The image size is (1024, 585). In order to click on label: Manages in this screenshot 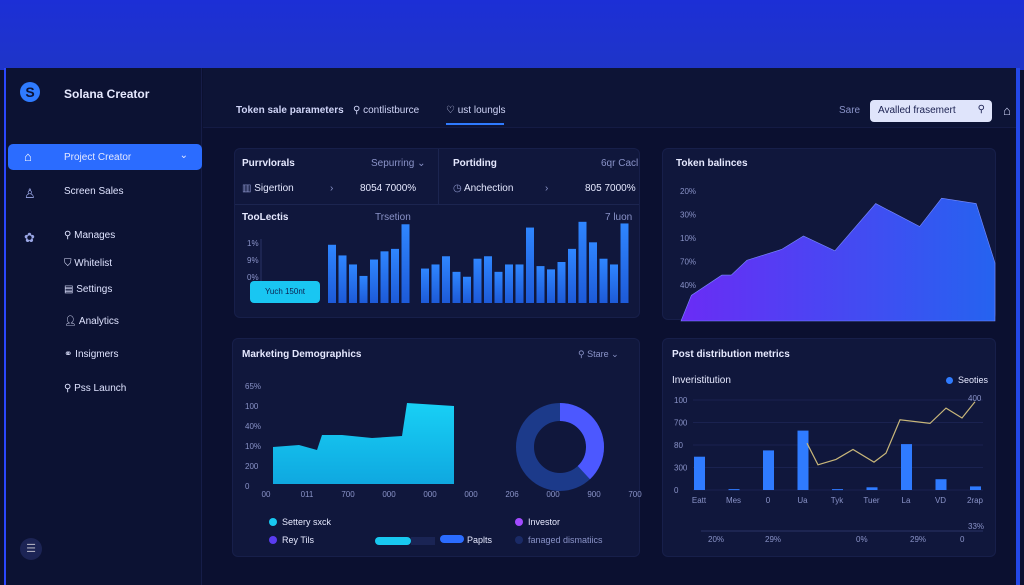, I will do `click(95, 235)`.